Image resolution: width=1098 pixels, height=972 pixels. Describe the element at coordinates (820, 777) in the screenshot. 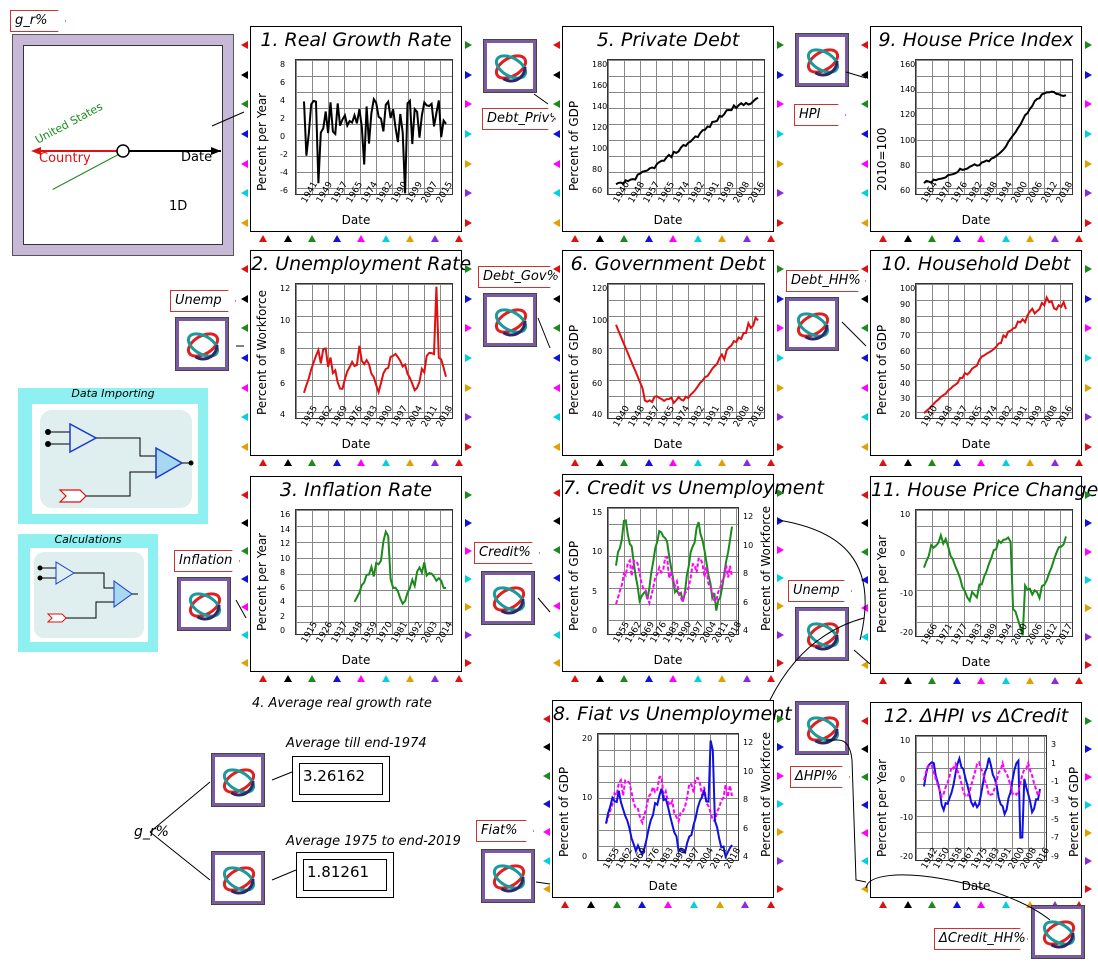

I see `flag-dhpi: ΔHPI%` at that location.